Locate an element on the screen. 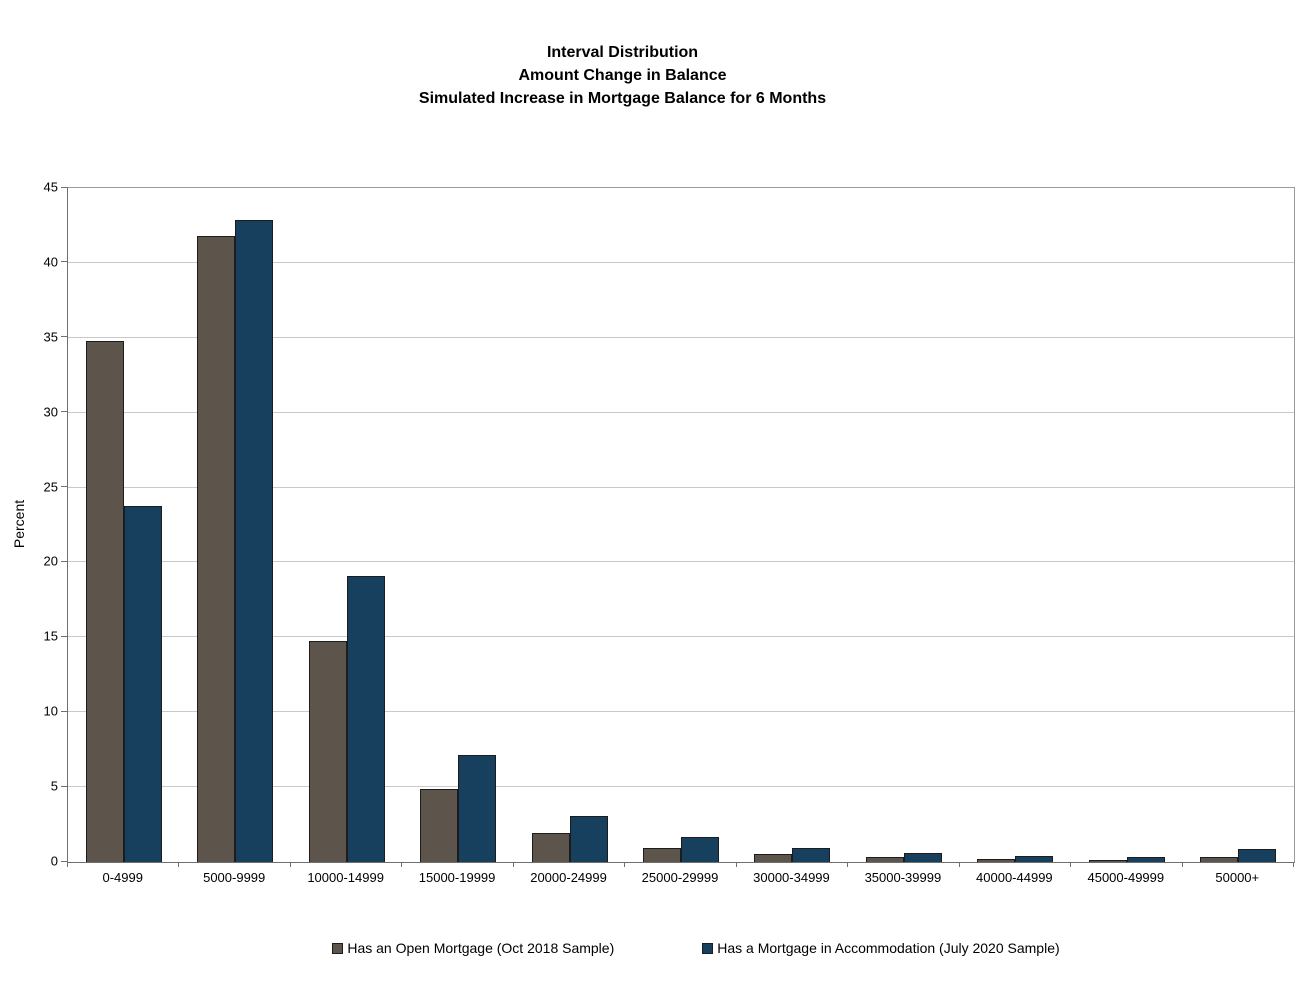 This screenshot has width=1306, height=998. y-axis-tick-marks is located at coordinates (64, 524).